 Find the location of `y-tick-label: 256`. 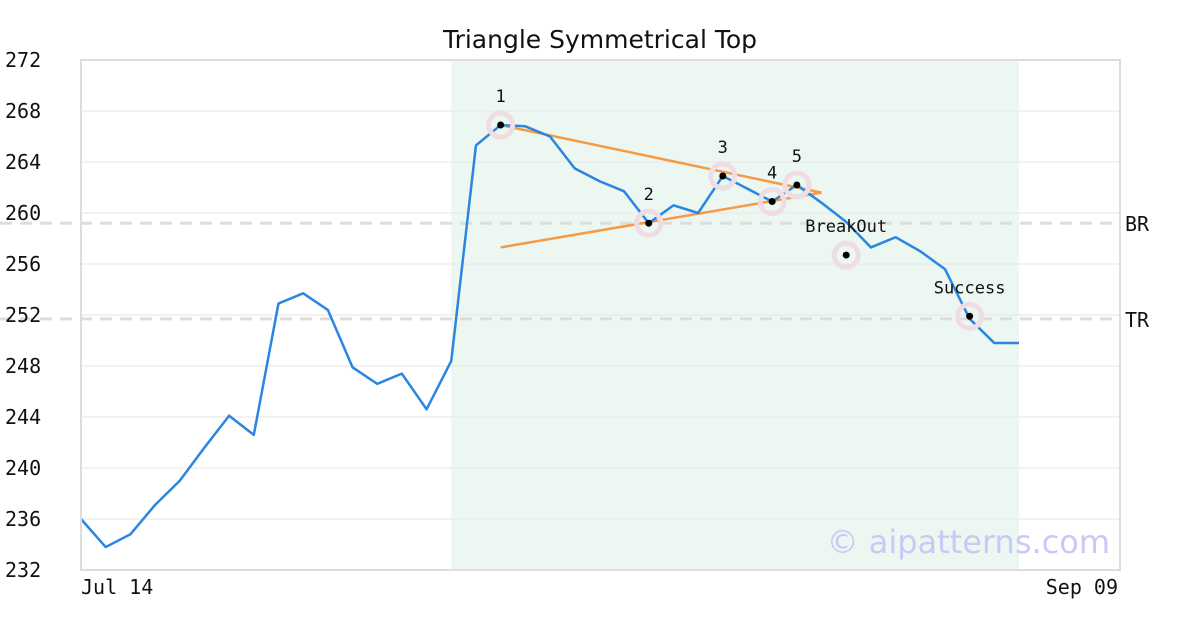

y-tick-label: 256 is located at coordinates (23, 264).